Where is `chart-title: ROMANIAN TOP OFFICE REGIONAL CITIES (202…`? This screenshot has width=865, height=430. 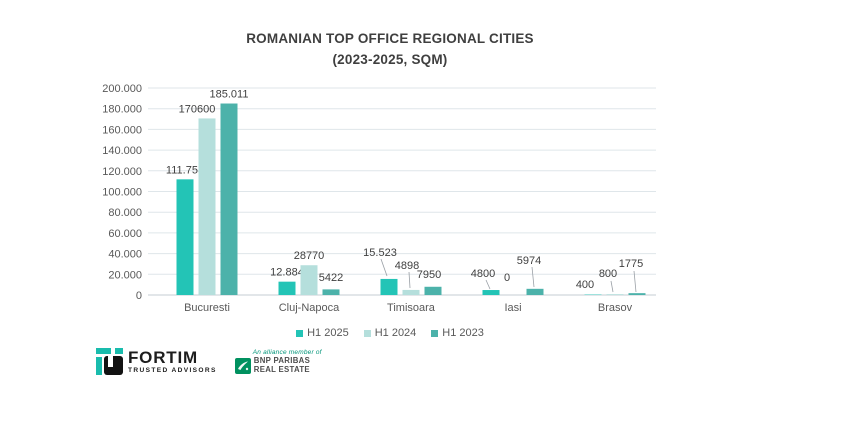
chart-title: ROMANIAN TOP OFFICE REGIONAL CITIES (202… is located at coordinates (390, 49).